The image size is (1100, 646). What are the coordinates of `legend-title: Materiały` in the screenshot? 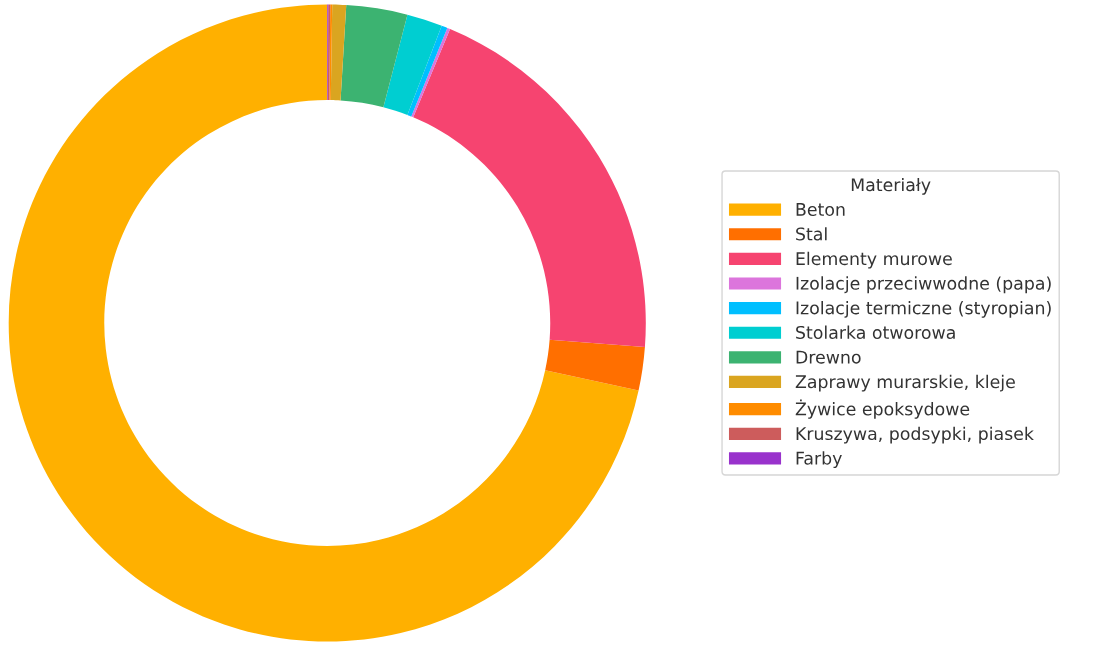 It's located at (891, 186).